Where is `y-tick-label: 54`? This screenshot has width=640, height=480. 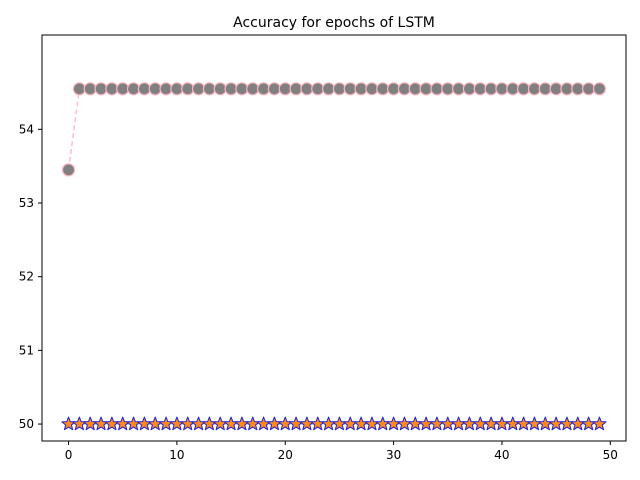 y-tick-label: 54 is located at coordinates (26, 129).